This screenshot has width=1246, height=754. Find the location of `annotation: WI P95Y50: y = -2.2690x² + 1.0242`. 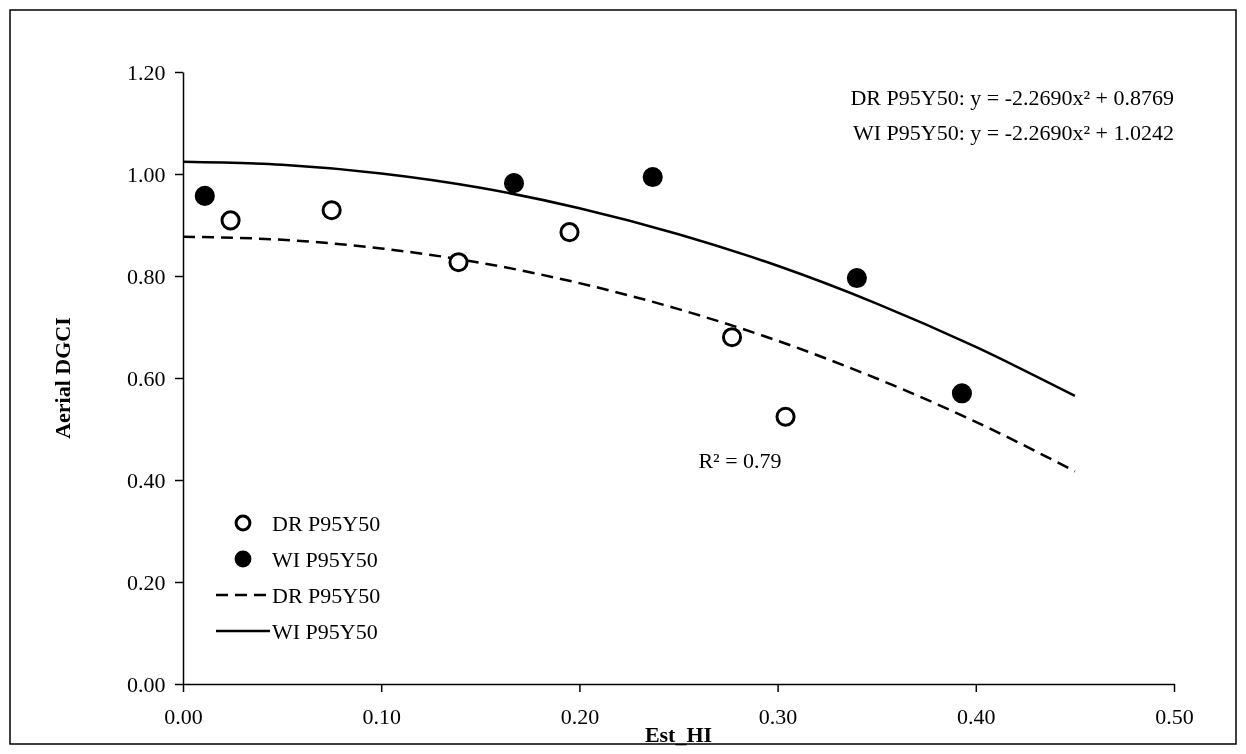

annotation: WI P95Y50: y = -2.2690x² + 1.0242 is located at coordinates (1013, 132).